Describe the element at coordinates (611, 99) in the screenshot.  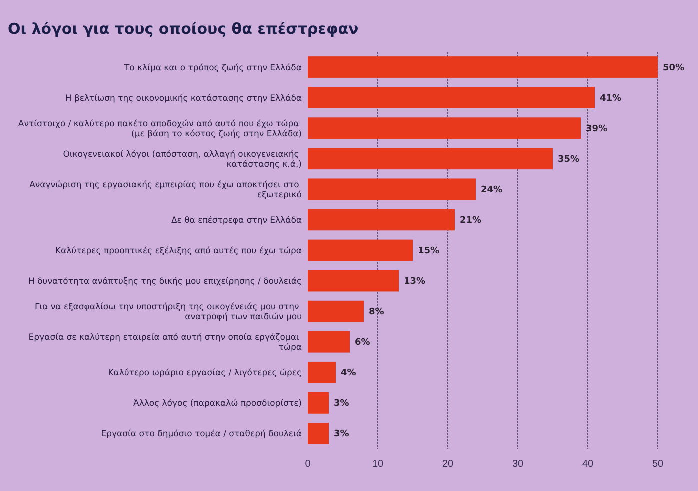
I see `data-label: 41%` at that location.